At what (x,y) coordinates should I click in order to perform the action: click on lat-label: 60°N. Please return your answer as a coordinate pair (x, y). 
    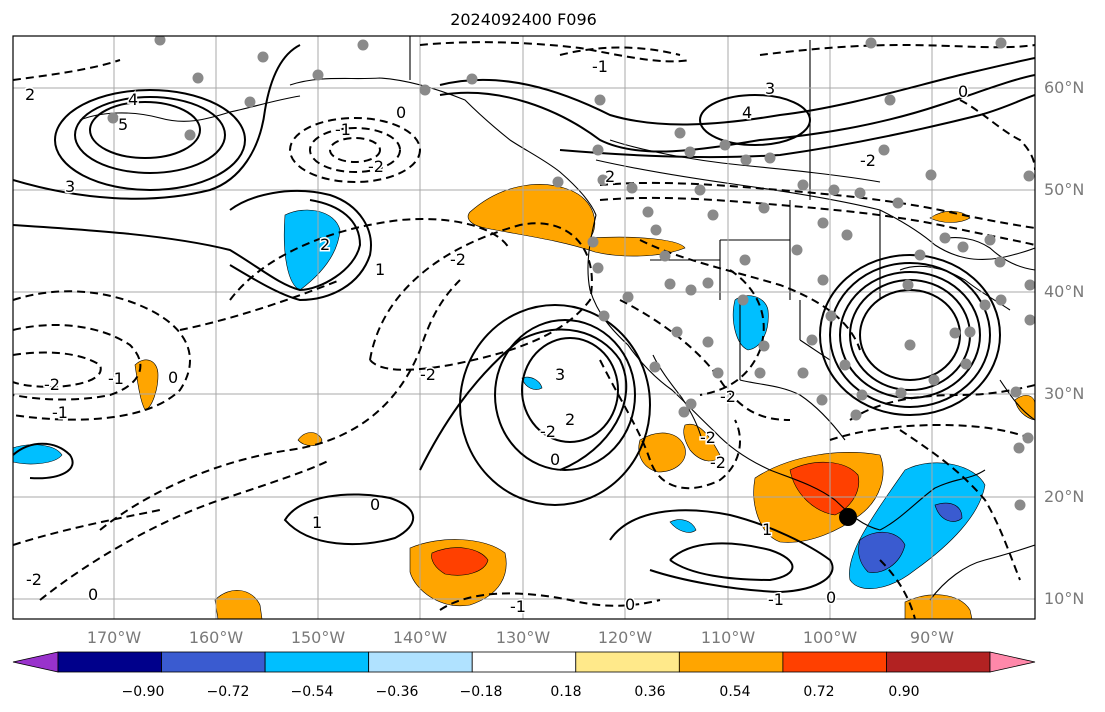
    Looking at the image, I should click on (1064, 87).